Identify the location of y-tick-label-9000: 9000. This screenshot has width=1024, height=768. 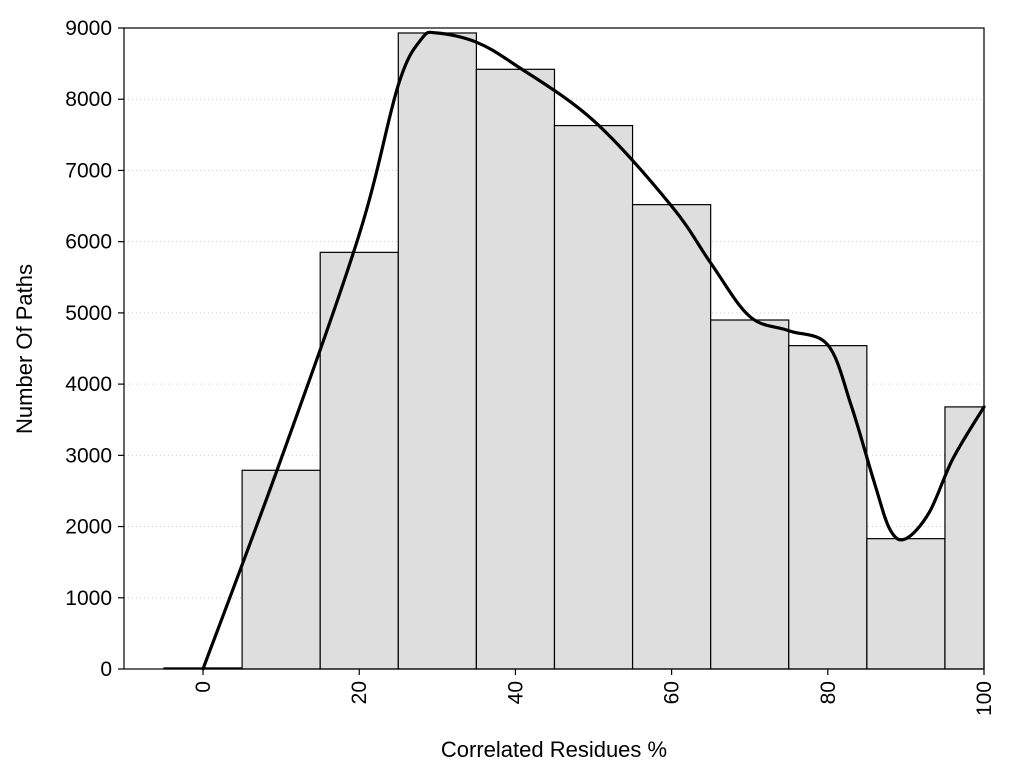
(88, 28).